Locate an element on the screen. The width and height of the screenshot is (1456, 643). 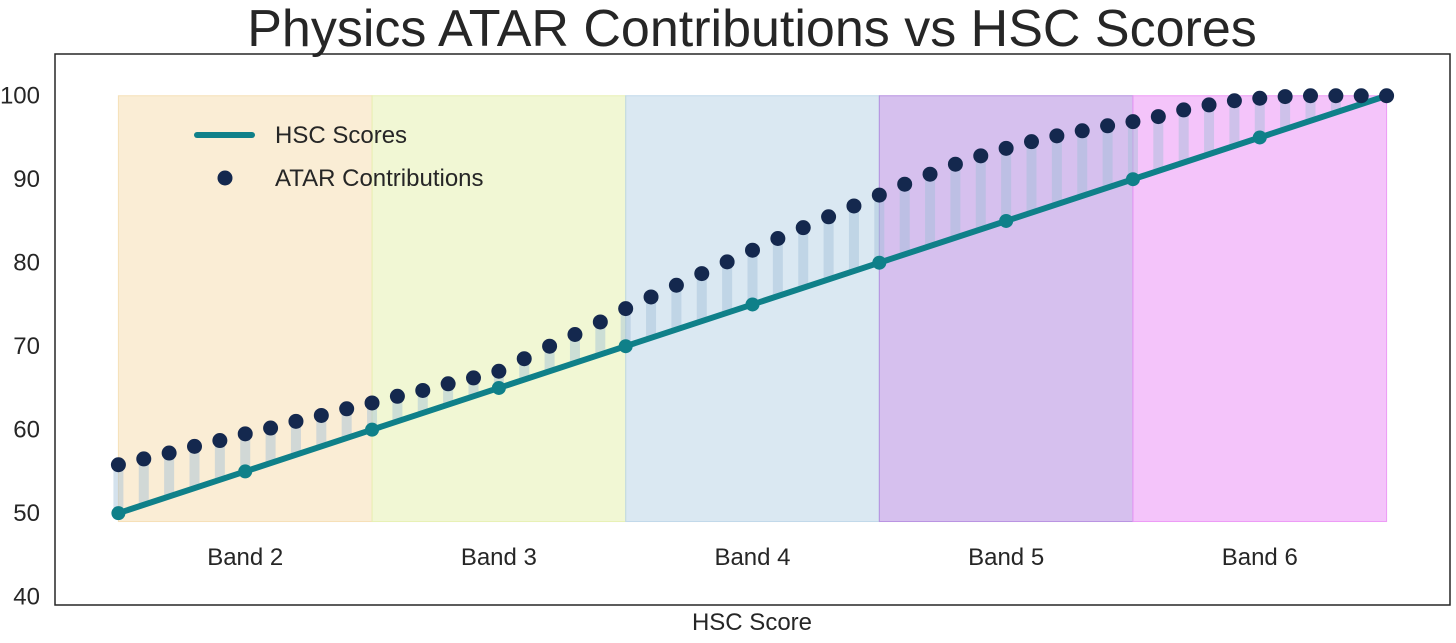
band-label: Band 6 is located at coordinates (1260, 557).